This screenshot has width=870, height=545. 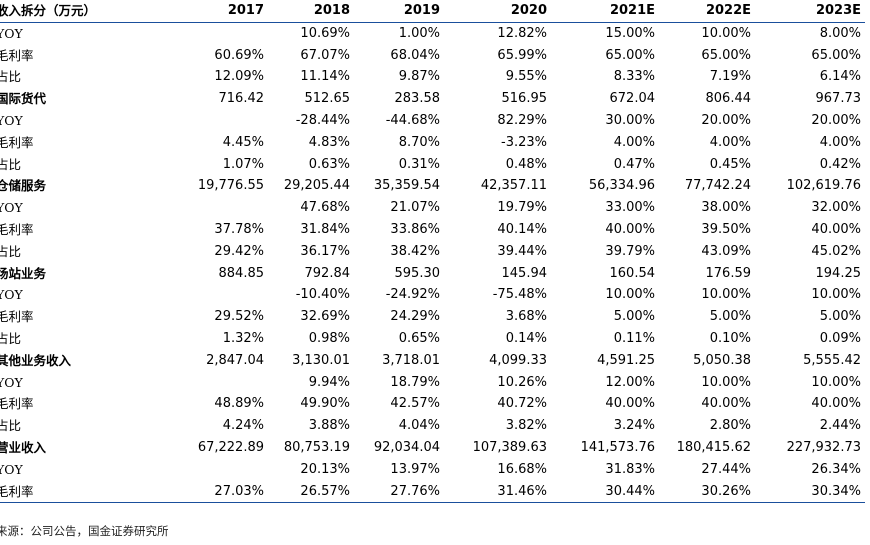 I want to click on value-cell: 0.10%, so click(x=730, y=338).